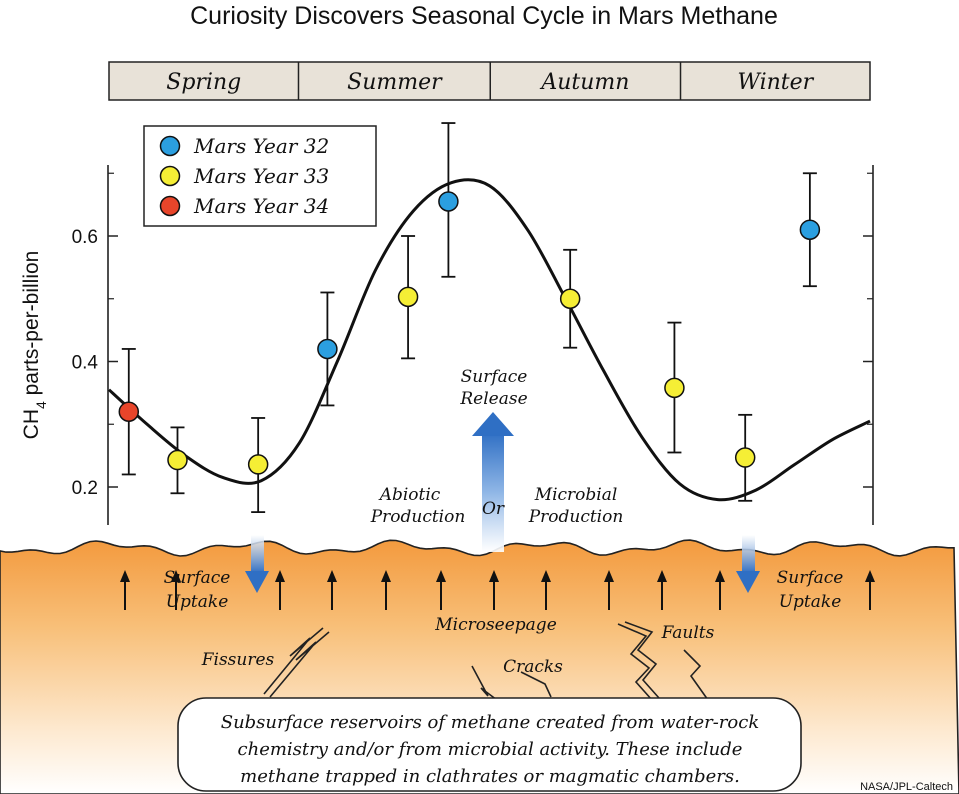 The image size is (959, 794). I want to click on fissures-label: Fissures, so click(238, 660).